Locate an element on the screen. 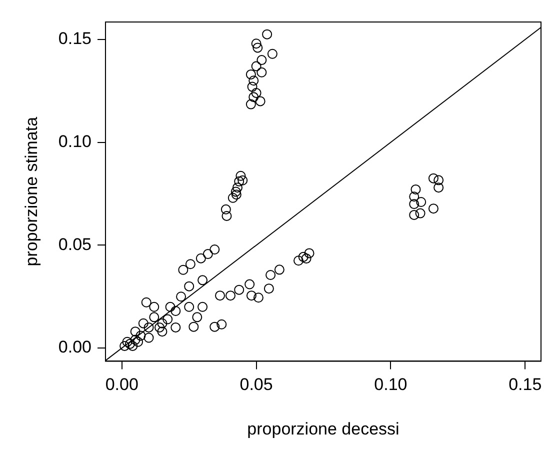 Image resolution: width=552 pixels, height=458 pixels. y-tick-label: 0.10 is located at coordinates (75, 142).